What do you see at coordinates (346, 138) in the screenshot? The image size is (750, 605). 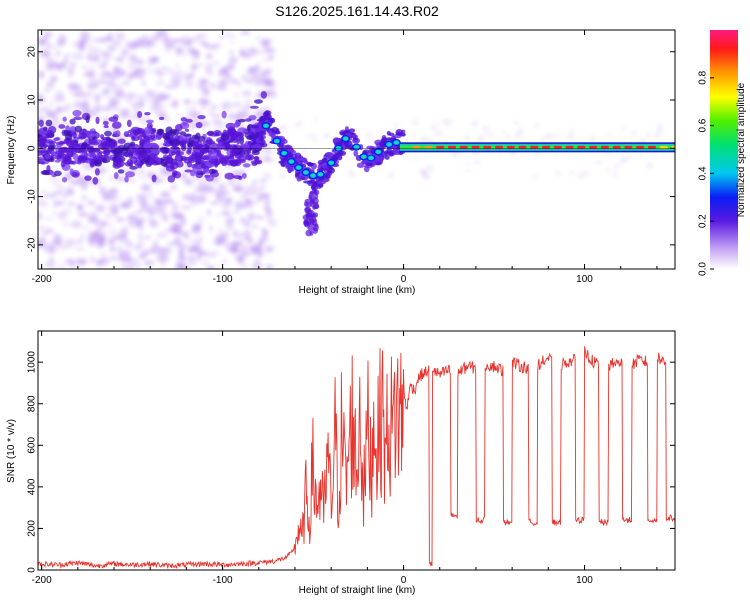 I see `spectrogram-hotspot` at bounding box center [346, 138].